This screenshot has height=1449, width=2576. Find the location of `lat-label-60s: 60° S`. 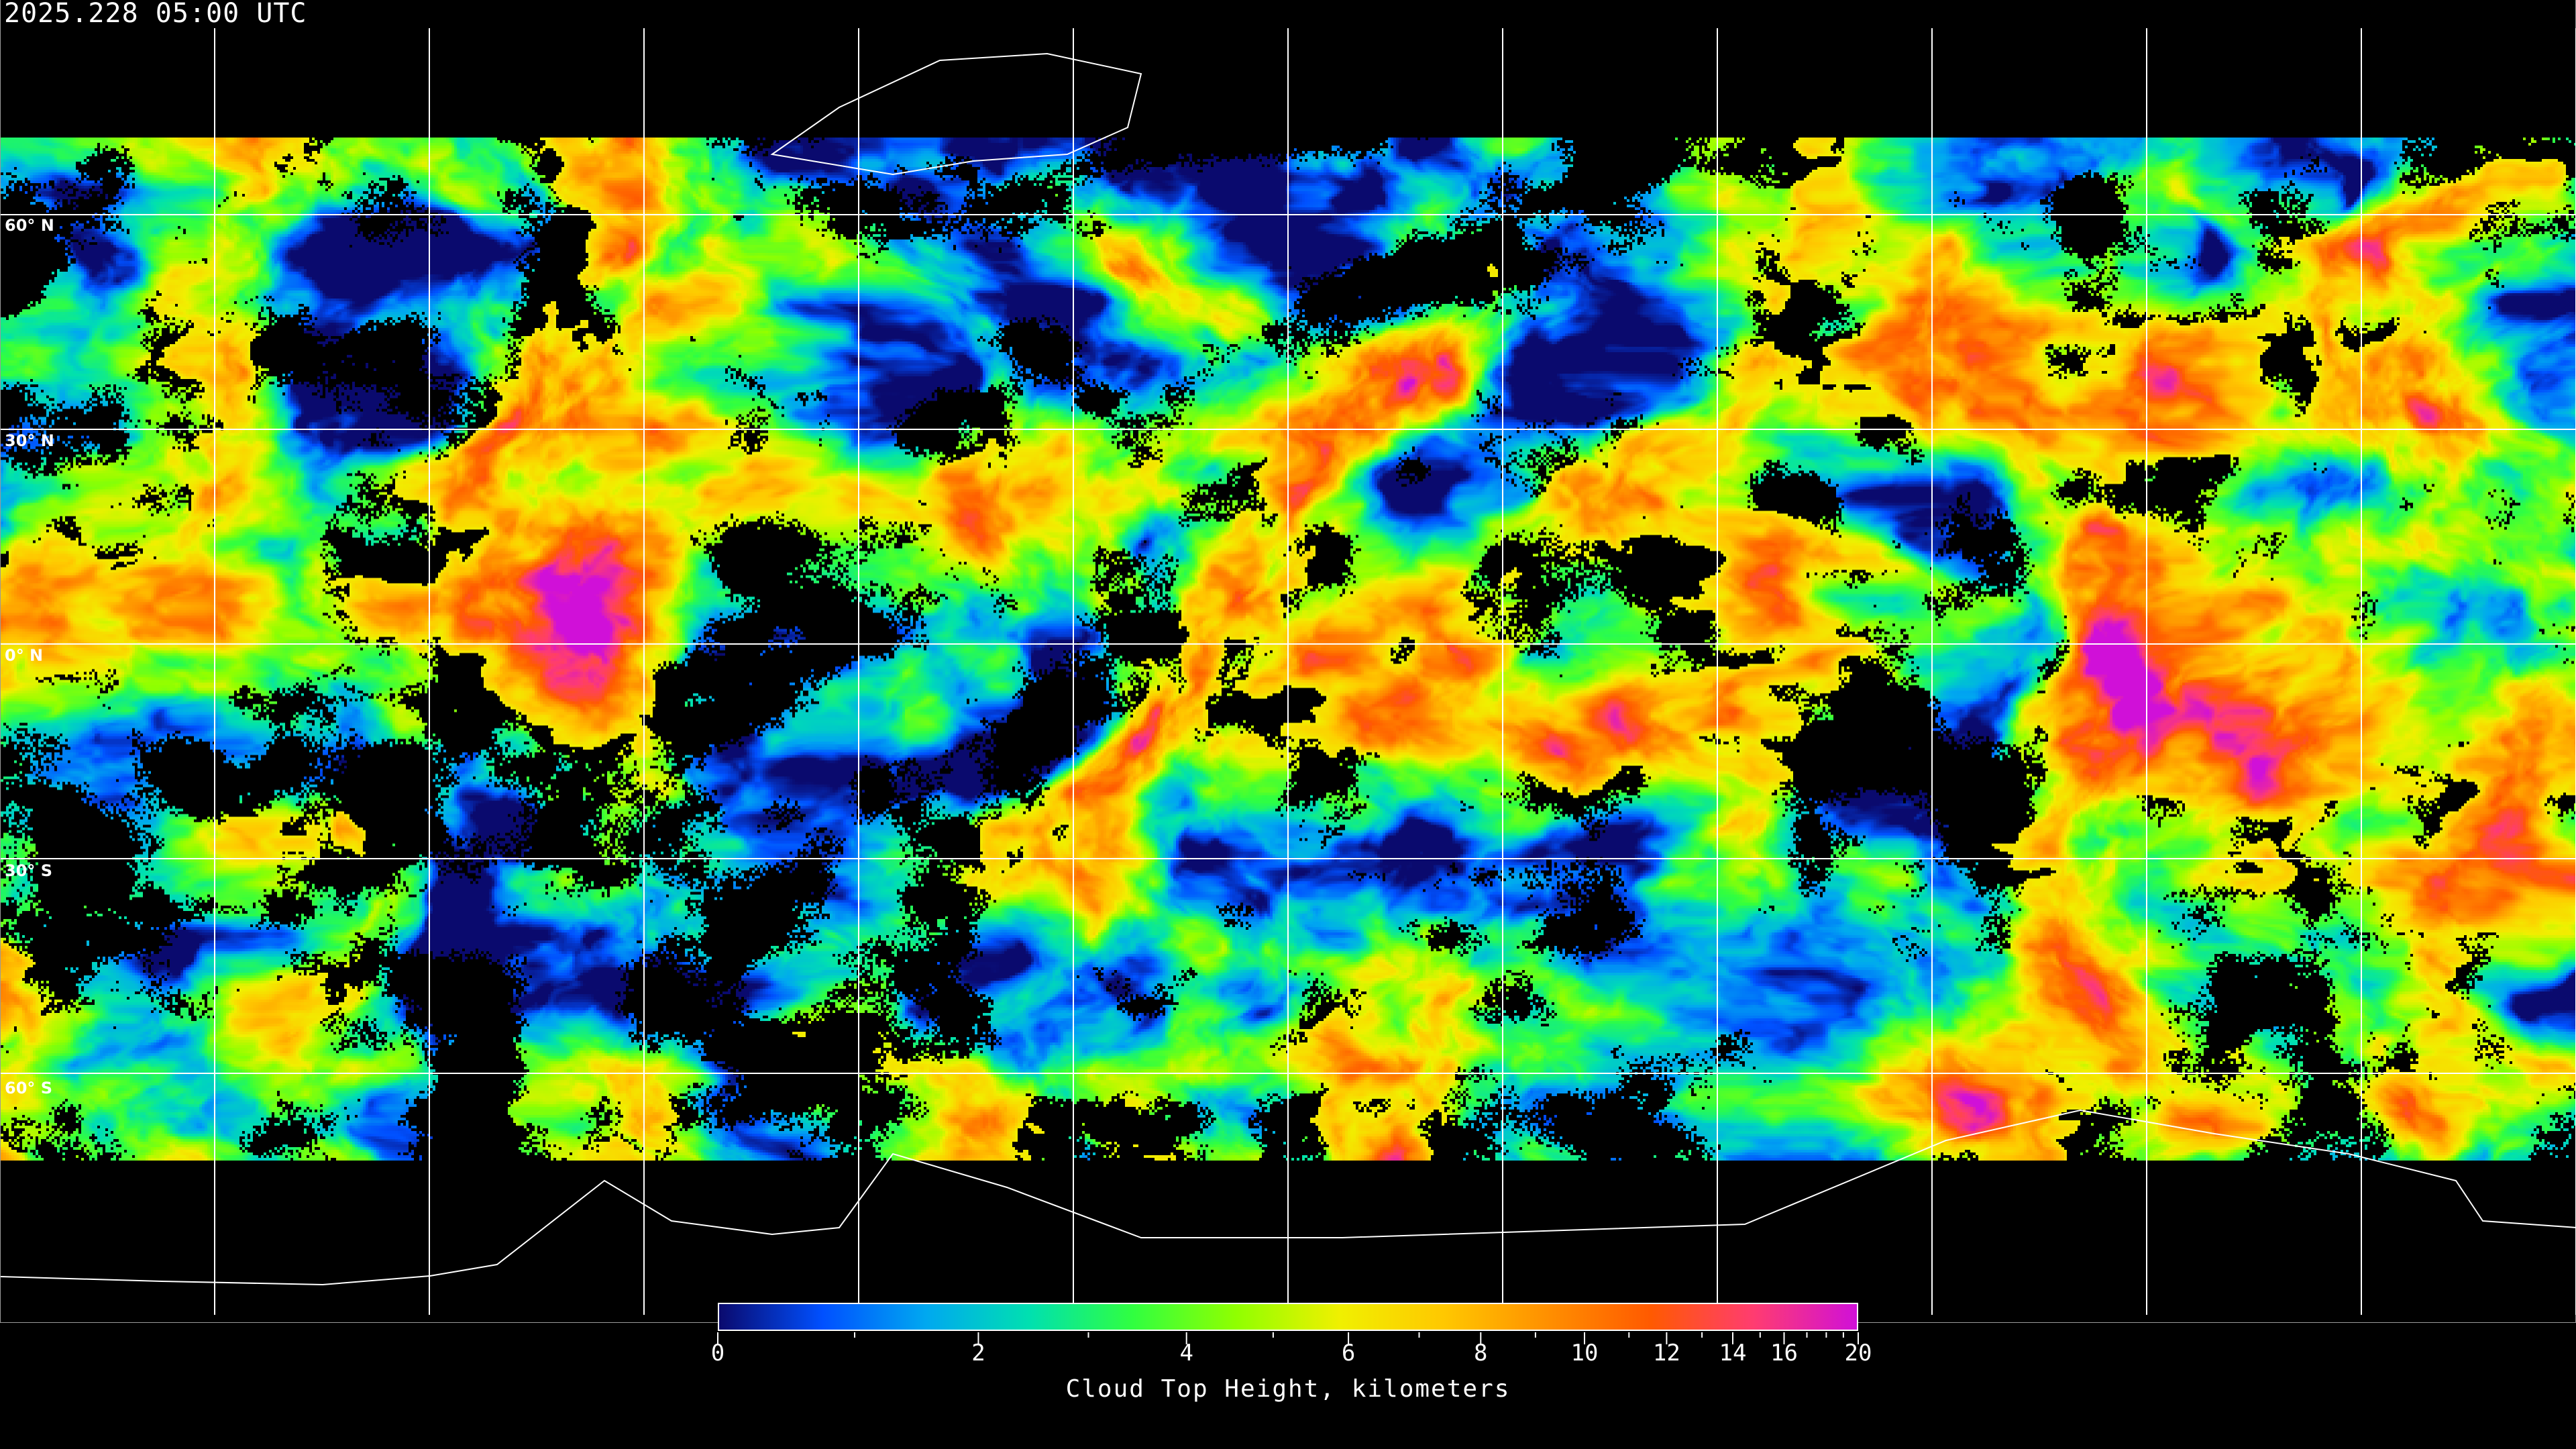

lat-label-60s: 60° S is located at coordinates (29, 1088).